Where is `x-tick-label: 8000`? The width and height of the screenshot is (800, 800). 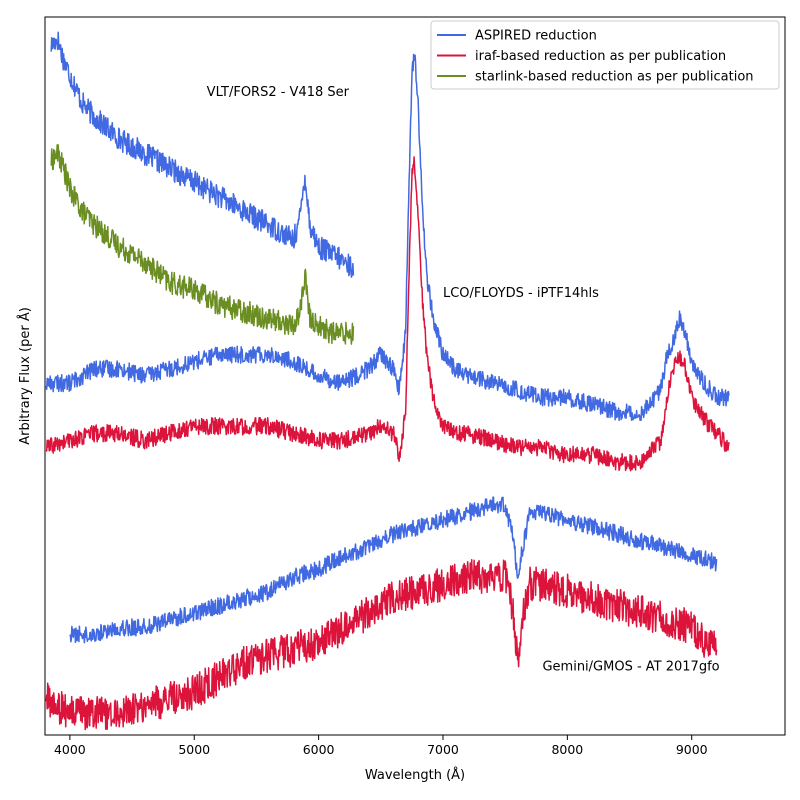 x-tick-label: 8000 is located at coordinates (567, 749).